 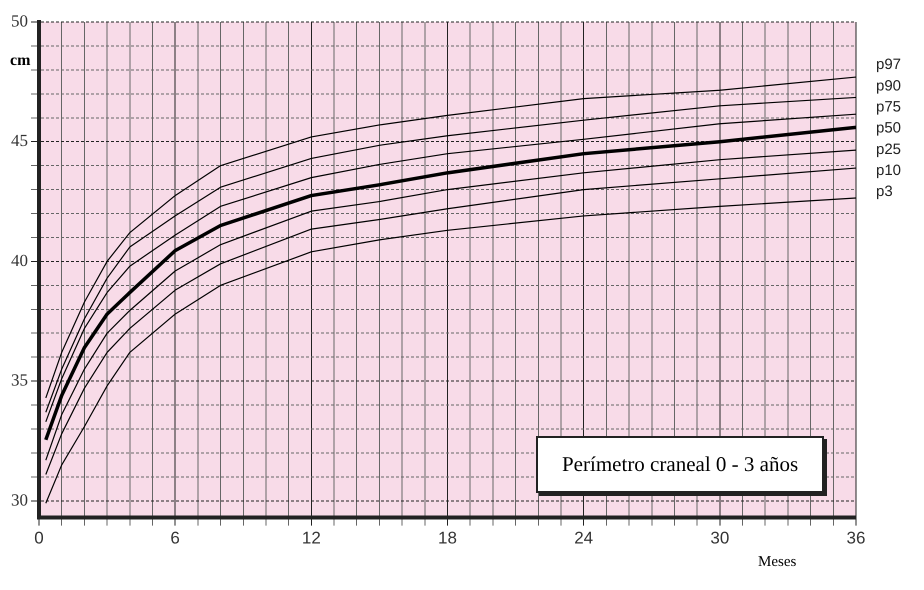 What do you see at coordinates (856, 538) in the screenshot?
I see `x-tick-label: 36` at bounding box center [856, 538].